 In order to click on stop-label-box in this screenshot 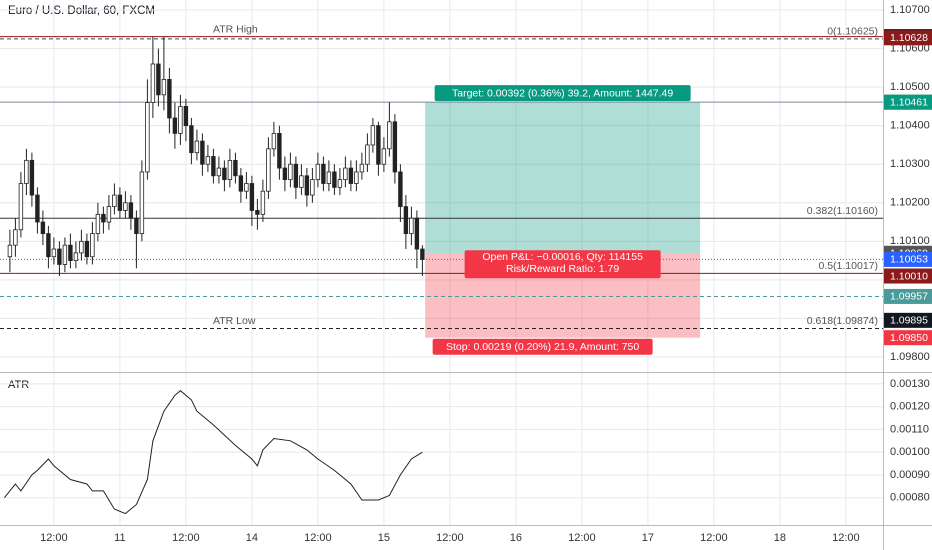, I will do `click(542, 346)`.